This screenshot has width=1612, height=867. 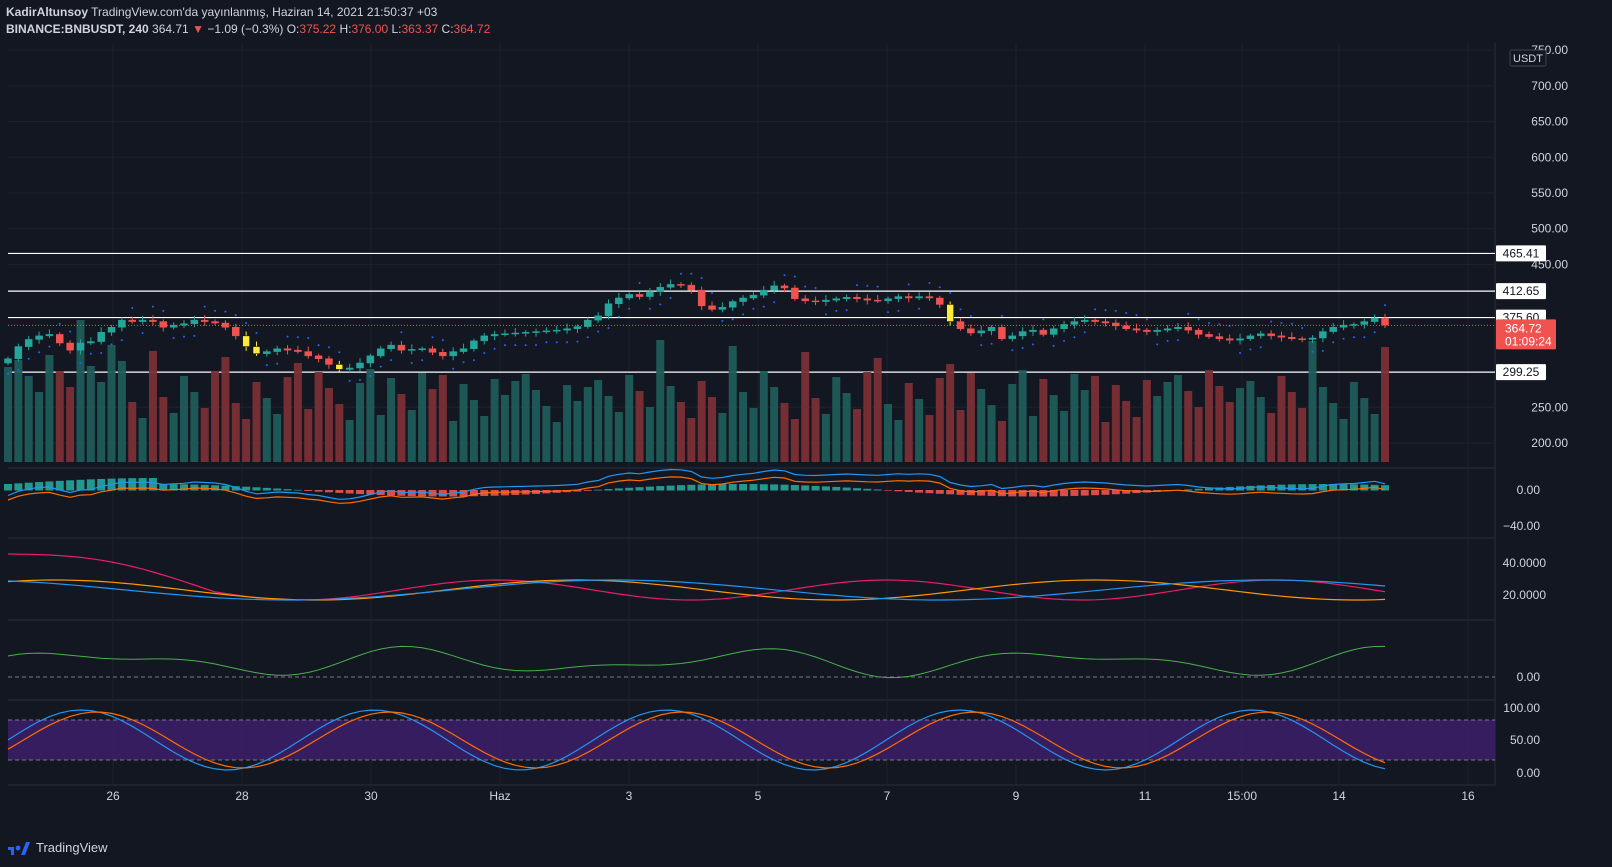 I want to click on adx-axis-label: 20.0000, so click(x=1525, y=595).